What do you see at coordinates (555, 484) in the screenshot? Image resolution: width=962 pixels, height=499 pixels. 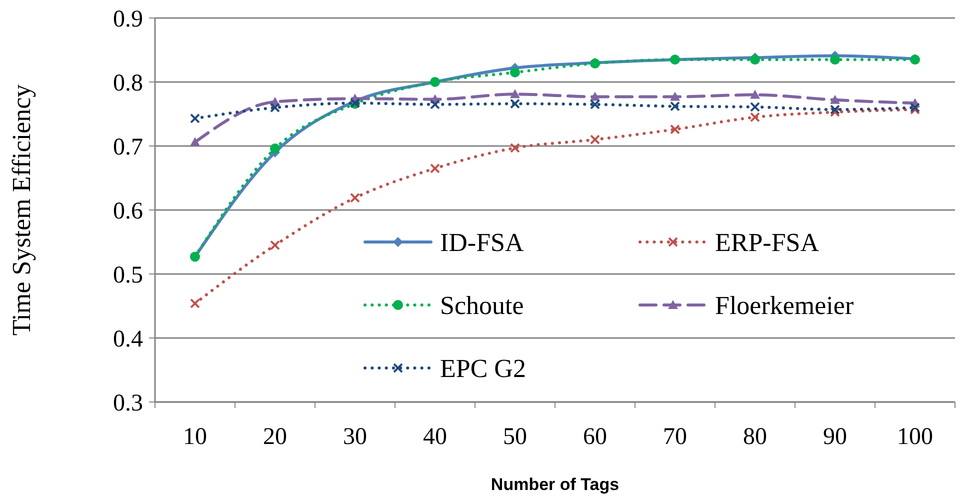 I see `x-axis-title: Number of Tags` at bounding box center [555, 484].